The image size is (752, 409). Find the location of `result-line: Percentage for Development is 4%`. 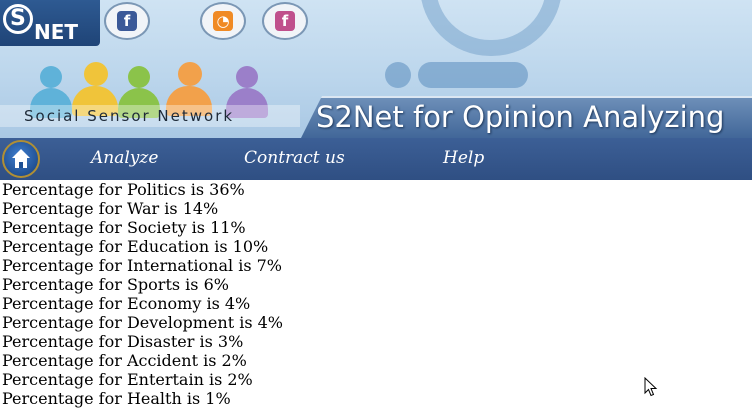

result-line: Percentage for Development is 4% is located at coordinates (143, 322).